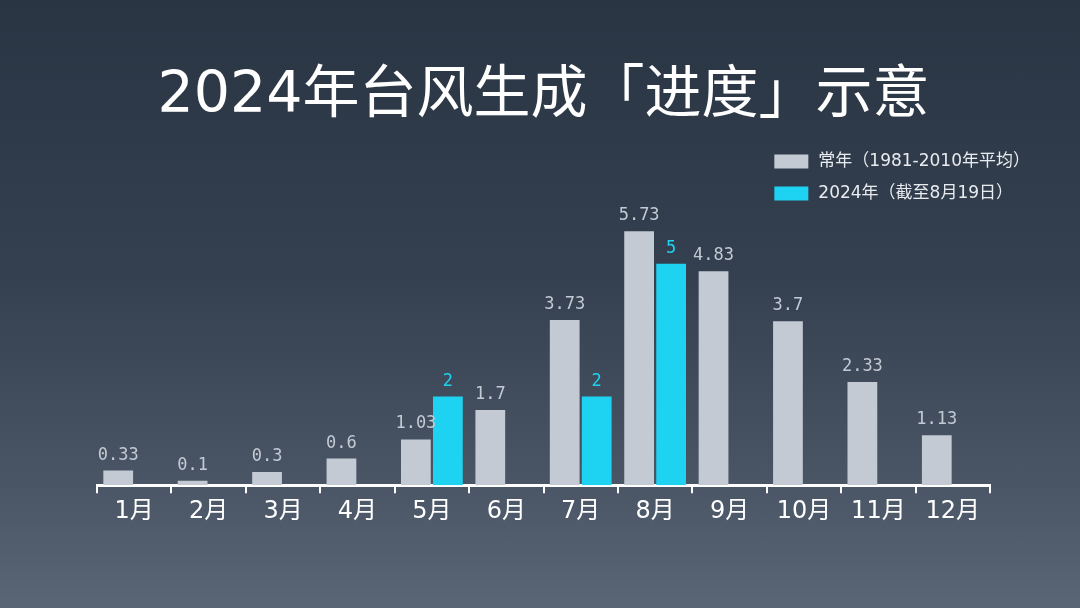  Describe the element at coordinates (714, 254) in the screenshot. I see `data-label: 4.83` at that location.